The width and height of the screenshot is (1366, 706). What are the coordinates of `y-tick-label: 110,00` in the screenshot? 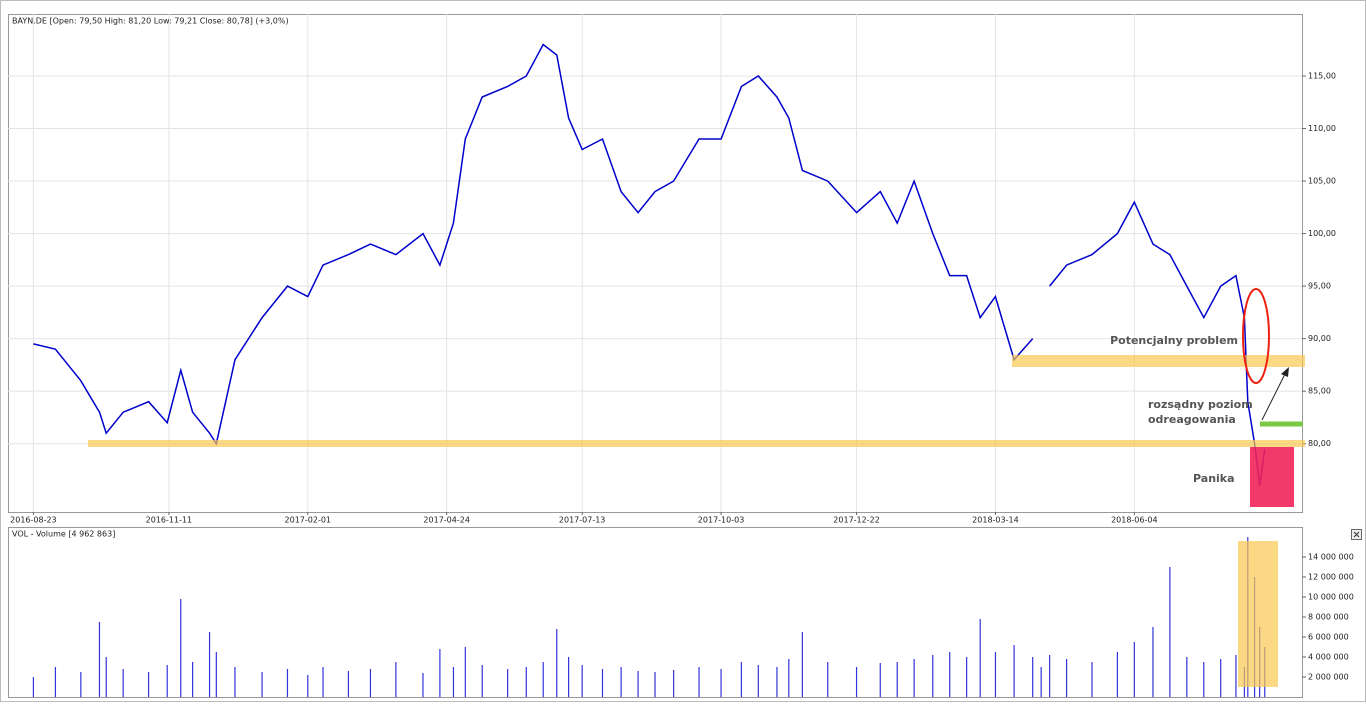 It's located at (1322, 128).